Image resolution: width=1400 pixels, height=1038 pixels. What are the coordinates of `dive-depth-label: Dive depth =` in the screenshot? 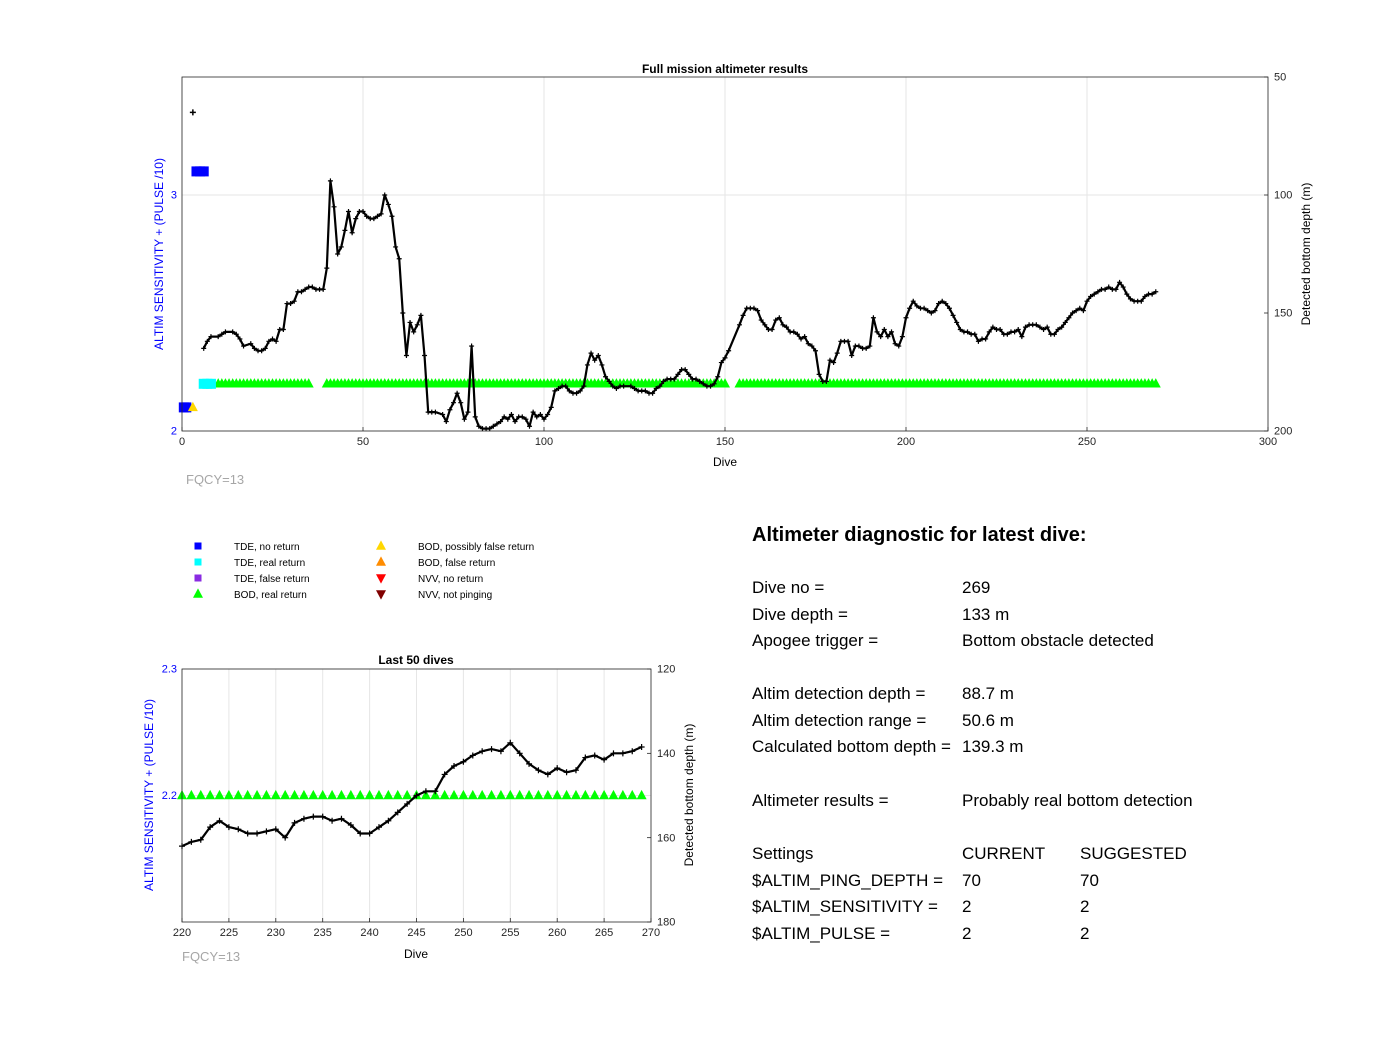 It's located at (800, 614).